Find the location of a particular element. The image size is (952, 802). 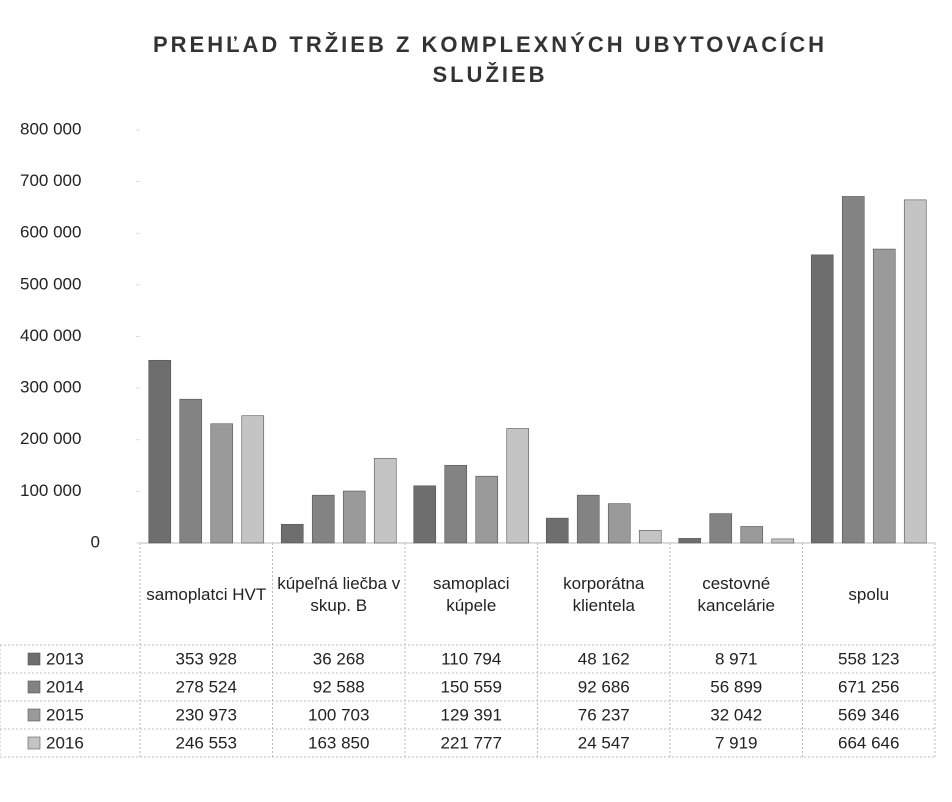

table-value: 230 973 is located at coordinates (206, 714).